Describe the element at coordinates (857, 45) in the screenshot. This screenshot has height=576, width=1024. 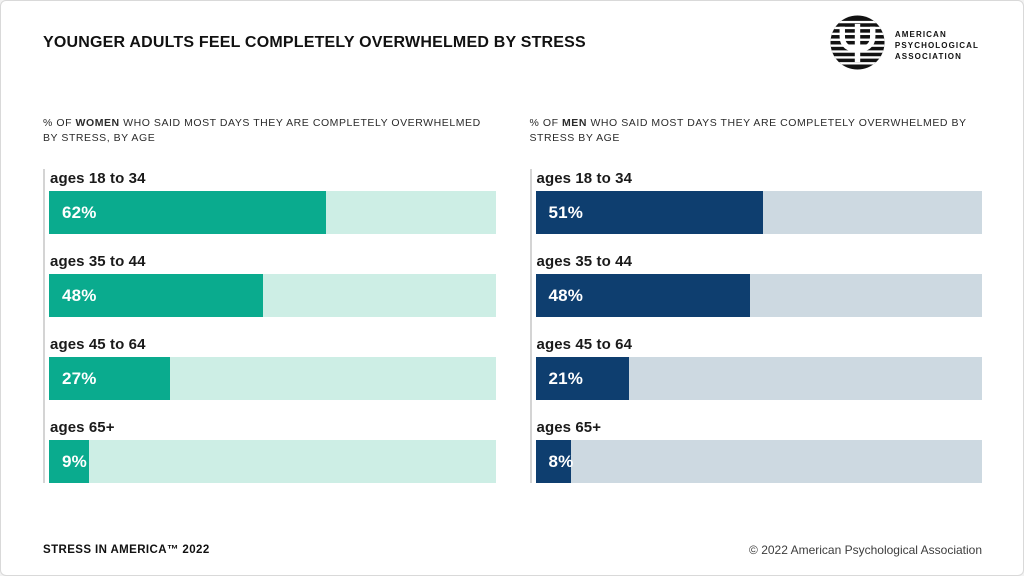
I see `apa-psi-circle-icon` at that location.